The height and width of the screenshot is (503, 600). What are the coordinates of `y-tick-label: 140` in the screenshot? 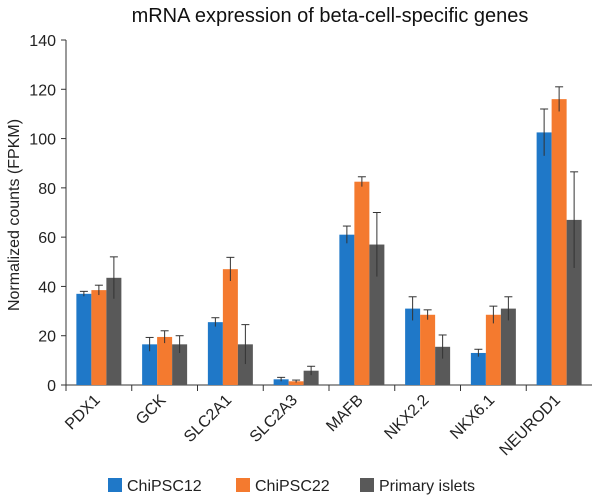 It's located at (42, 41).